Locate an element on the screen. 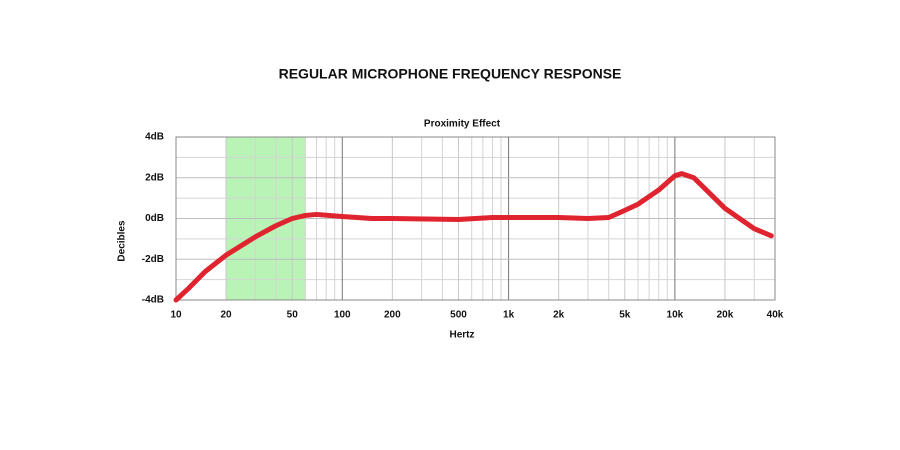 Image resolution: width=900 pixels, height=450 pixels. x-tick-label: 20k is located at coordinates (725, 315).